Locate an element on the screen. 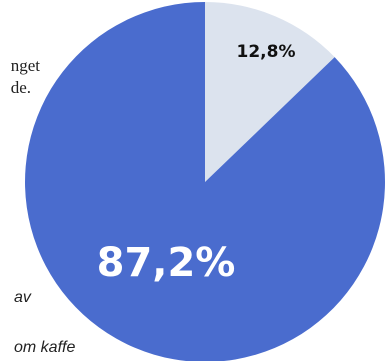 This screenshot has width=389, height=361. background-text-fragment-1: nget is located at coordinates (25, 65).